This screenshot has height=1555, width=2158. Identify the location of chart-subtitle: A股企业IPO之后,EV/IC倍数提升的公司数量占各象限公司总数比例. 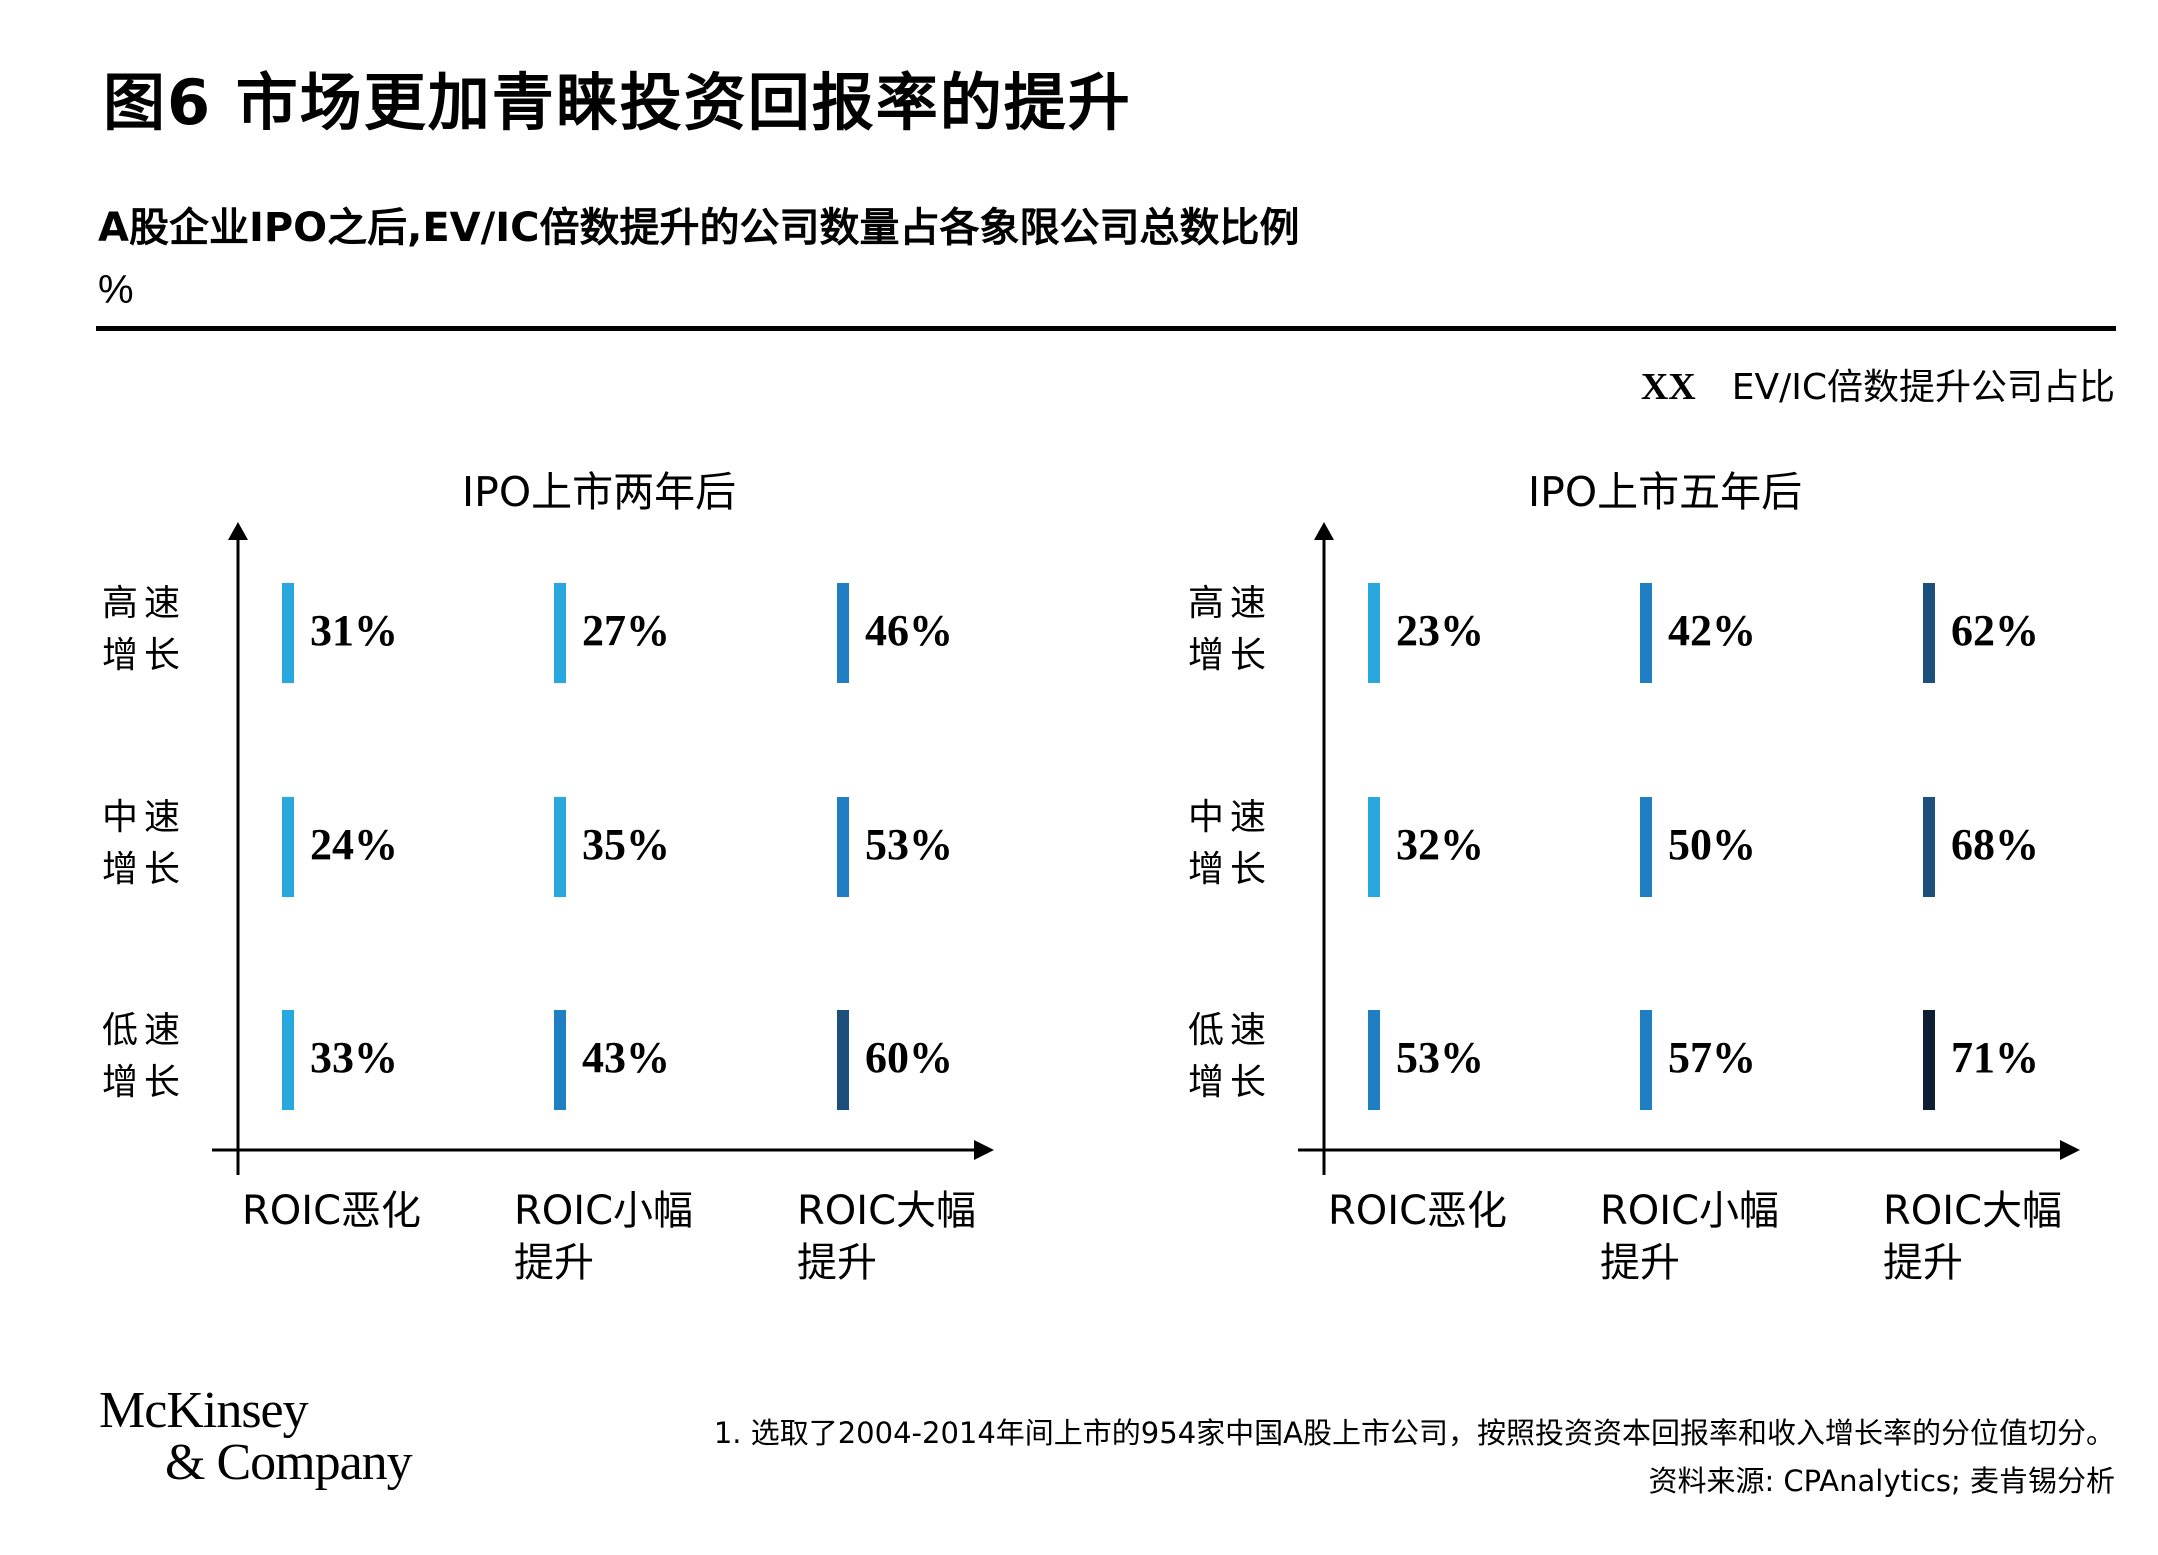
(699, 228).